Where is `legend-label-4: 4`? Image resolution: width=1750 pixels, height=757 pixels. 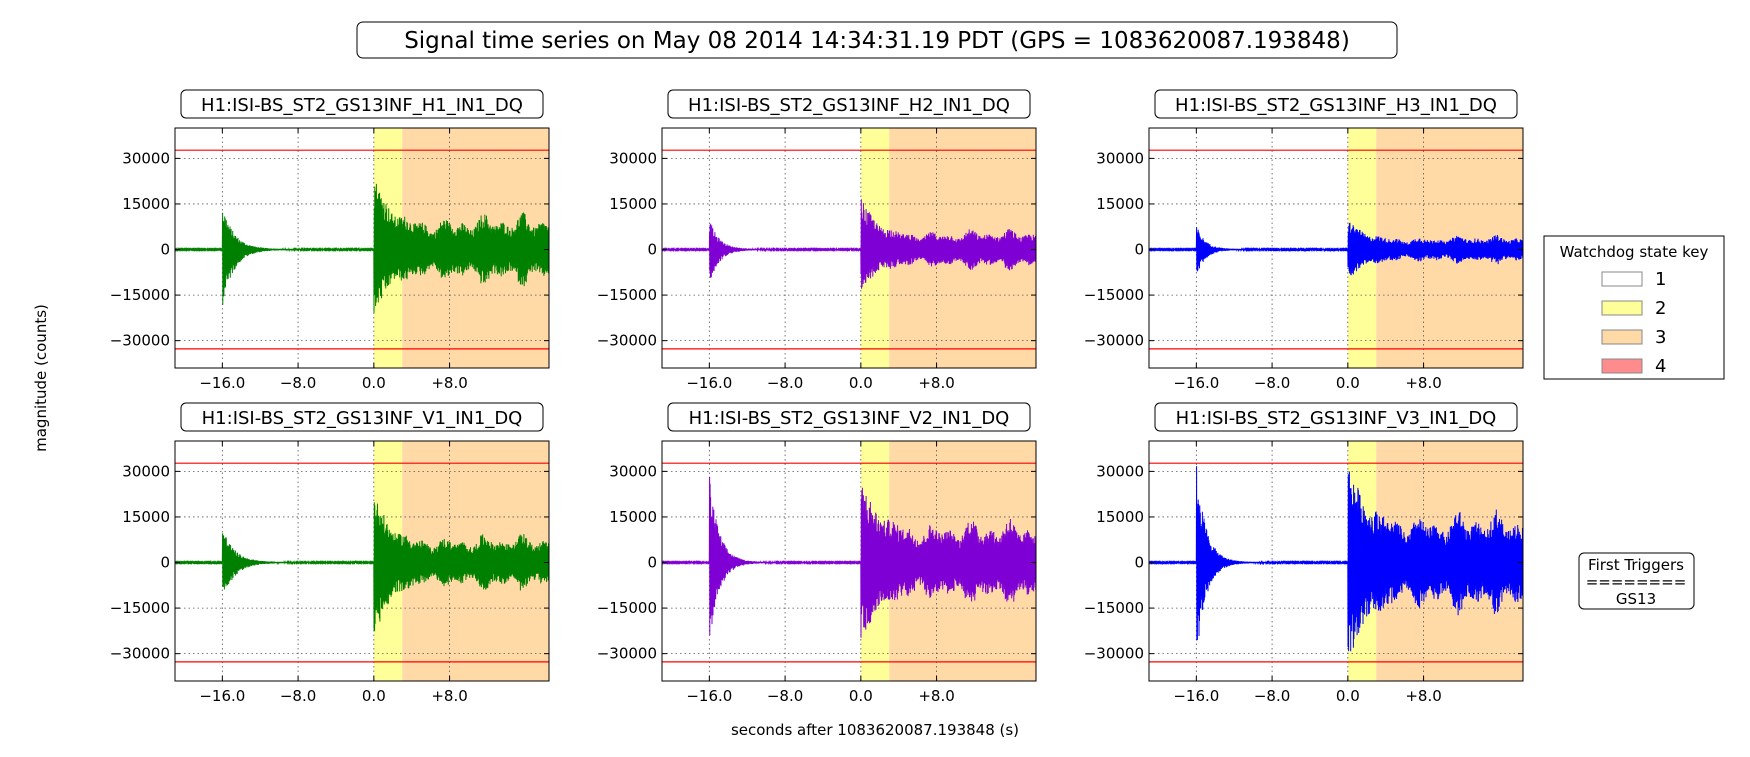
legend-label-4: 4 is located at coordinates (1660, 366).